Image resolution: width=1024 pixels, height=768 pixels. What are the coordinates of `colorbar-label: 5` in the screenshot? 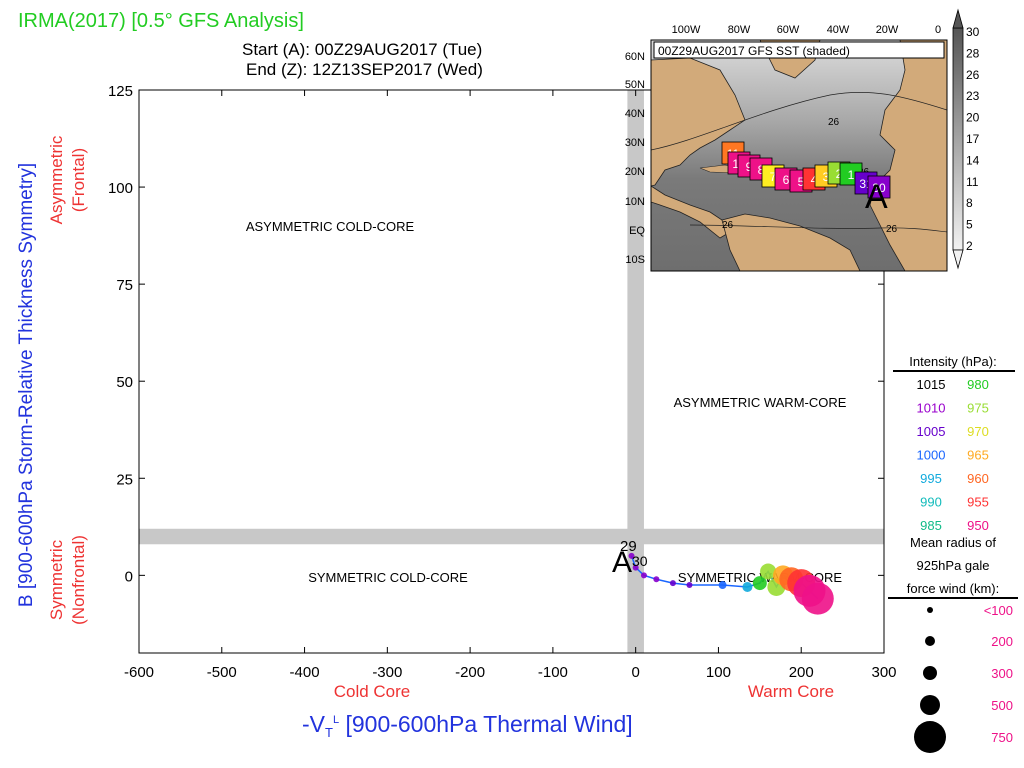 It's located at (969, 225).